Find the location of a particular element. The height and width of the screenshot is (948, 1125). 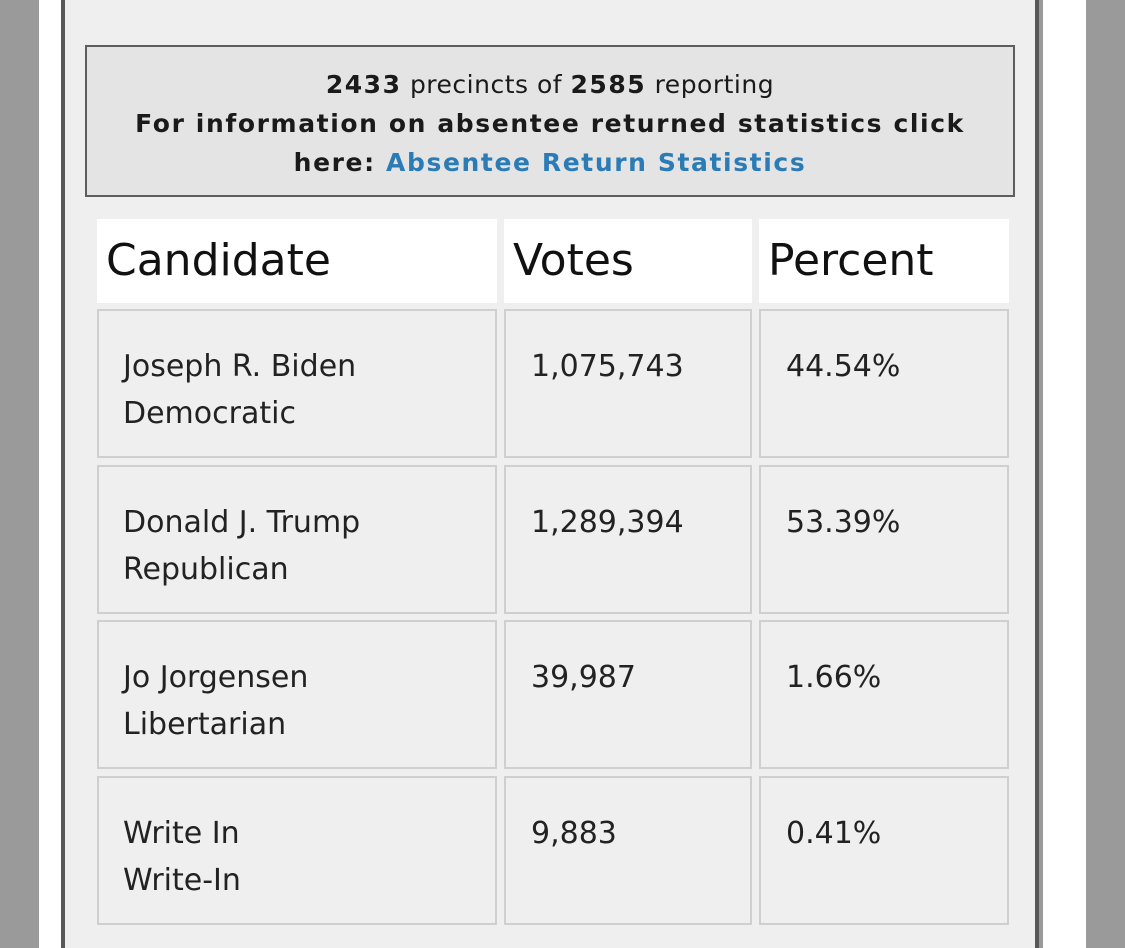

candidate-name: Joseph R. Biden is located at coordinates (240, 366).